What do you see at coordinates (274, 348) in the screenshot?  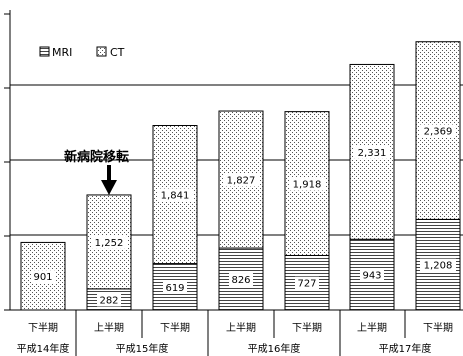 I see `year-group-label-2: 平成16年度` at bounding box center [274, 348].